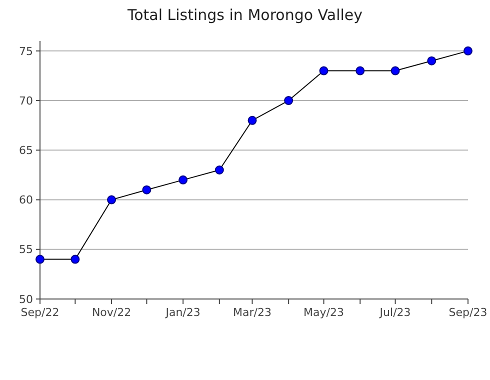 This screenshot has height=380, width=490. What do you see at coordinates (26, 51) in the screenshot?
I see `y-tick-label: 75` at bounding box center [26, 51].